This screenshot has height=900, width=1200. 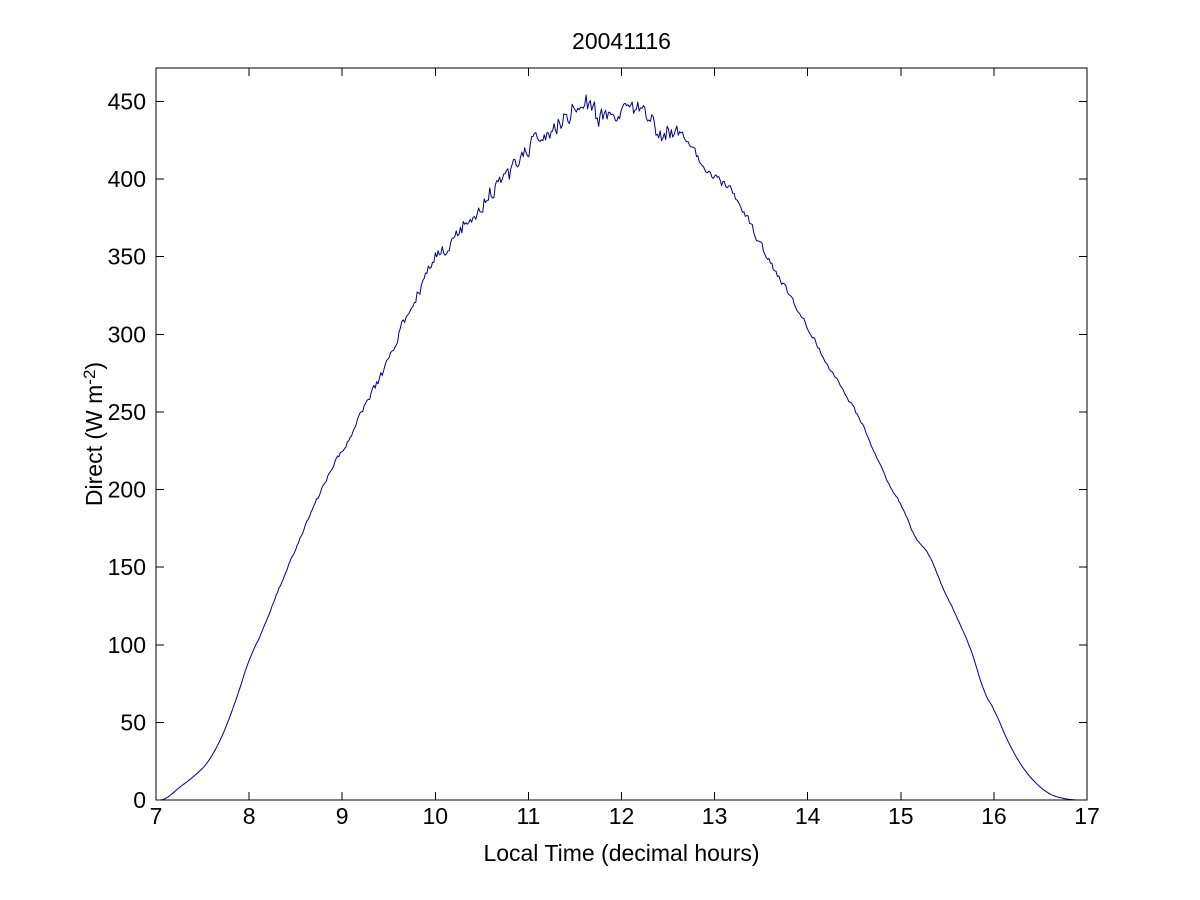 What do you see at coordinates (133, 722) in the screenshot?
I see `y-tick-label: 50` at bounding box center [133, 722].